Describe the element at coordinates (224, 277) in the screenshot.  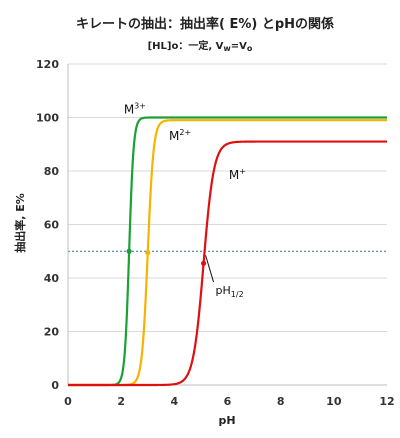
I see `annotation-group: pH1/2` at that location.